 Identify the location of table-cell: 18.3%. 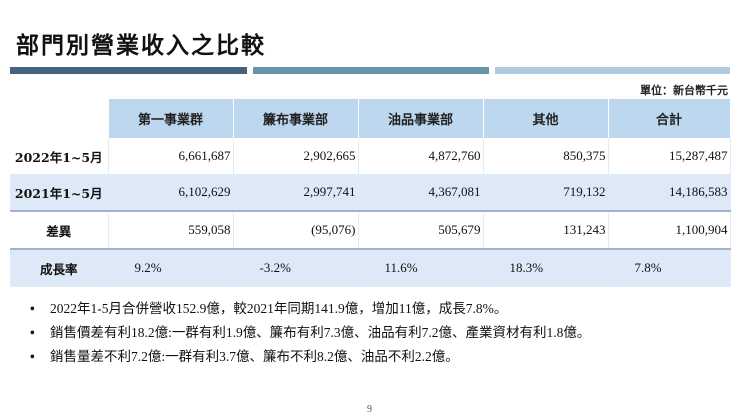
(546, 267).